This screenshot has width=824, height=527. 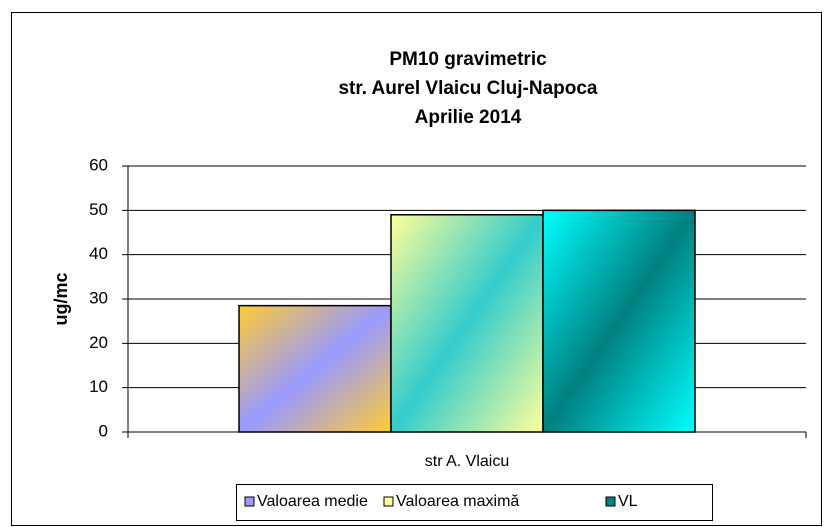 I want to click on y-axis-label: ug/mc, so click(x=61, y=298).